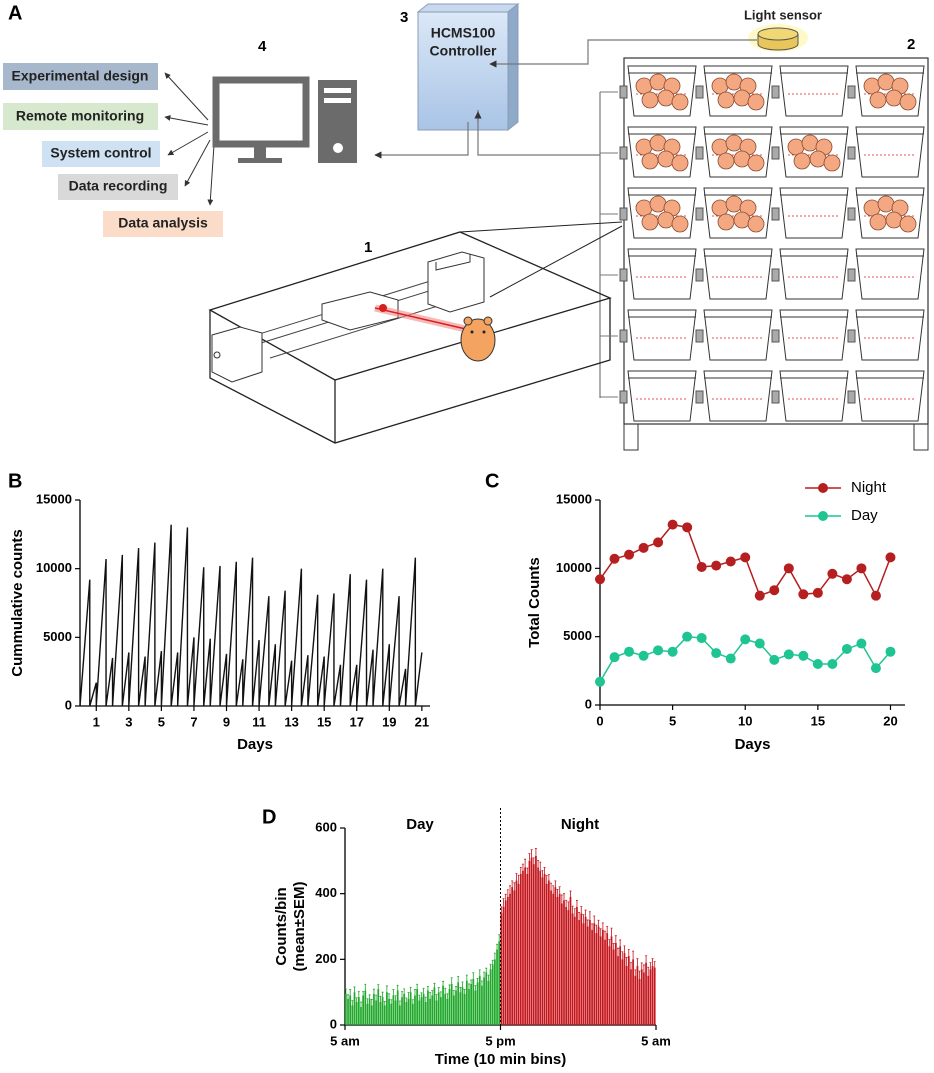  What do you see at coordinates (255, 744) in the screenshot?
I see `x-axis-label: Days` at bounding box center [255, 744].